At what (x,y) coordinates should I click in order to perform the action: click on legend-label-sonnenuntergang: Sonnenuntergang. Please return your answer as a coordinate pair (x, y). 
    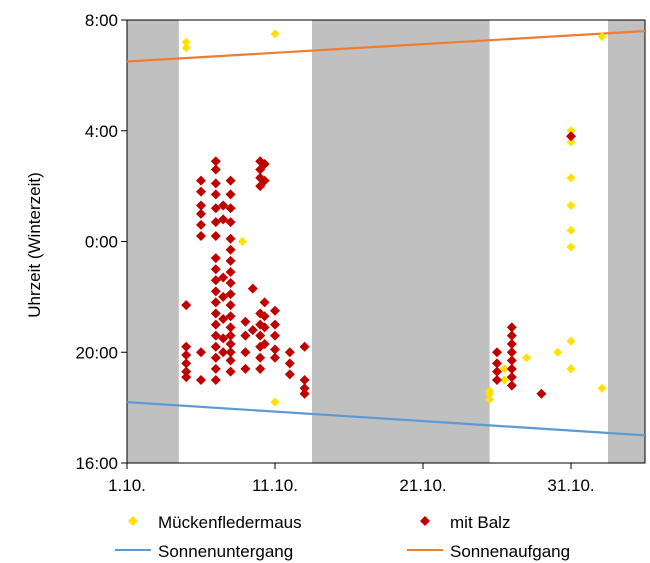
    Looking at the image, I should click on (225, 551).